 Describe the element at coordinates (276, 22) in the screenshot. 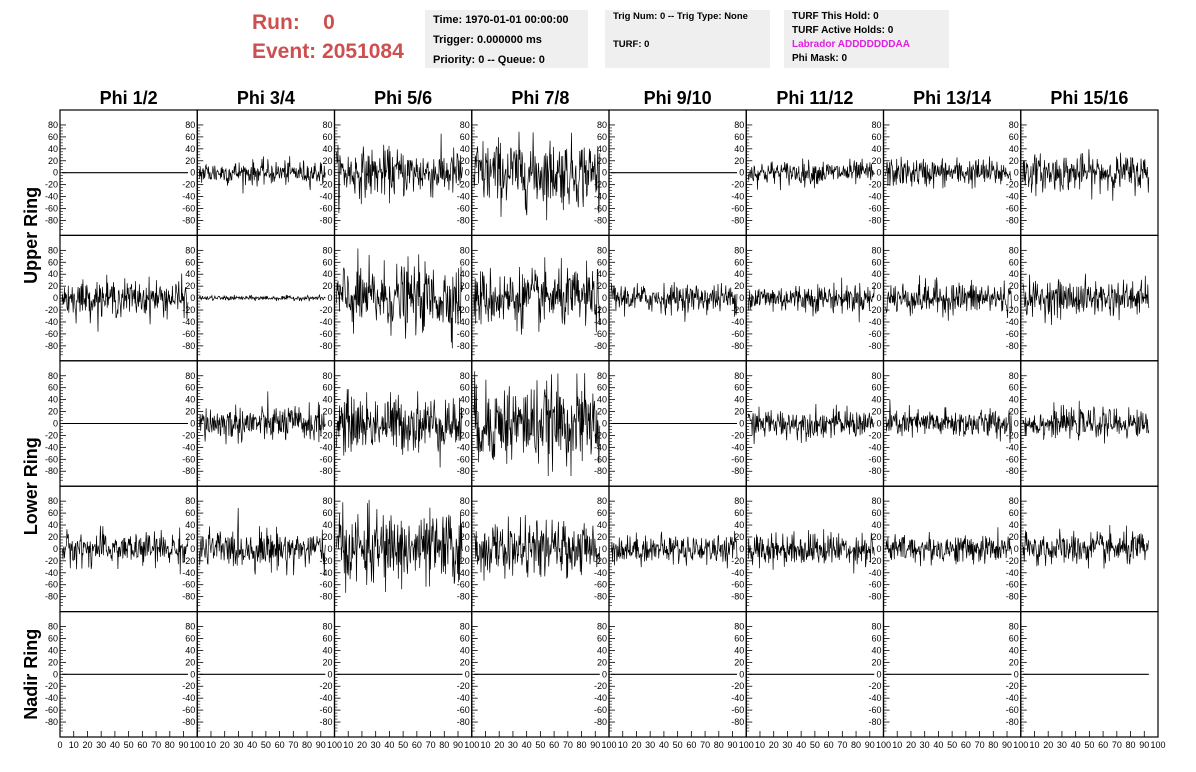

I see `run-label: Run:` at that location.